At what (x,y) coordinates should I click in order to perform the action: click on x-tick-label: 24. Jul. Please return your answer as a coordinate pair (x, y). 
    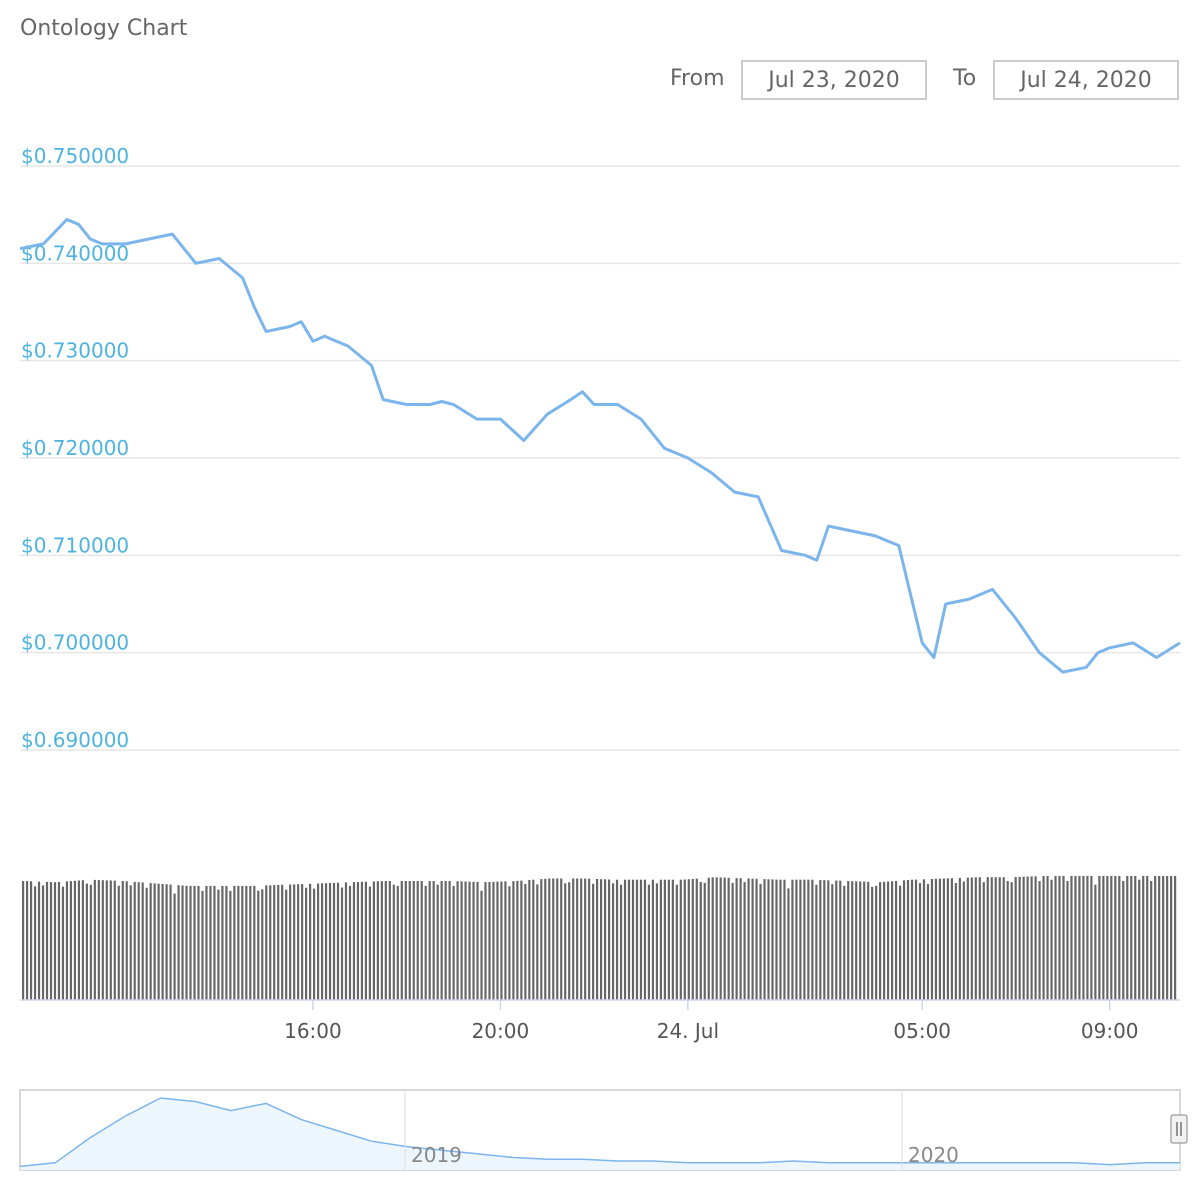
    Looking at the image, I should click on (688, 1031).